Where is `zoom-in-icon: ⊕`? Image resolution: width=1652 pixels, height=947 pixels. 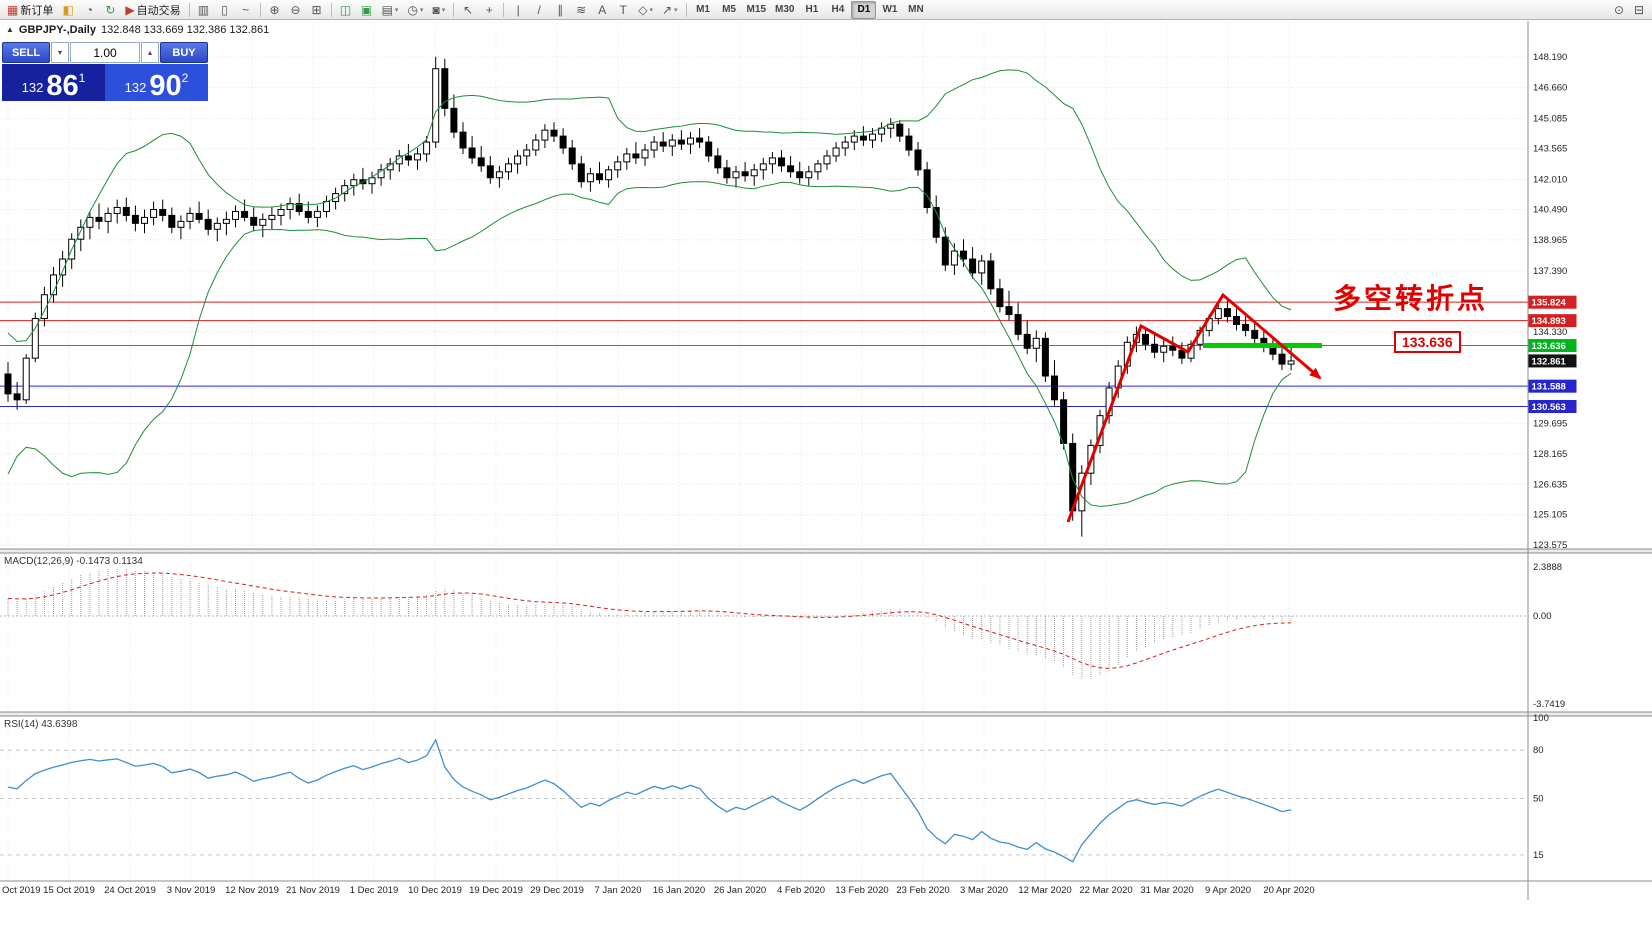 zoom-in-icon: ⊕ is located at coordinates (275, 10).